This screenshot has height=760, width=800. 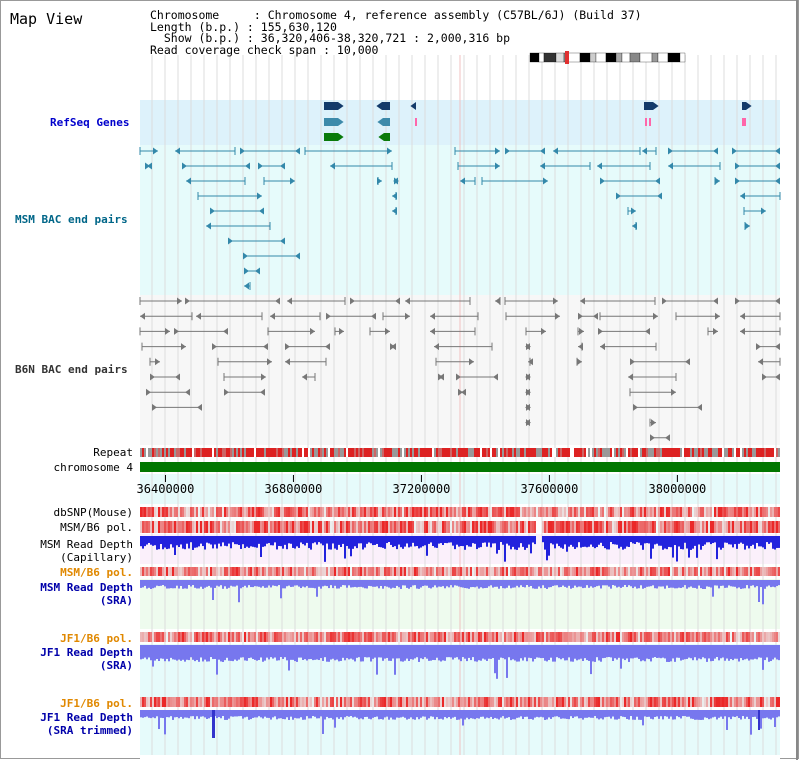 What do you see at coordinates (93, 467) in the screenshot?
I see `track-label-chromosome: chromosome 4` at bounding box center [93, 467].